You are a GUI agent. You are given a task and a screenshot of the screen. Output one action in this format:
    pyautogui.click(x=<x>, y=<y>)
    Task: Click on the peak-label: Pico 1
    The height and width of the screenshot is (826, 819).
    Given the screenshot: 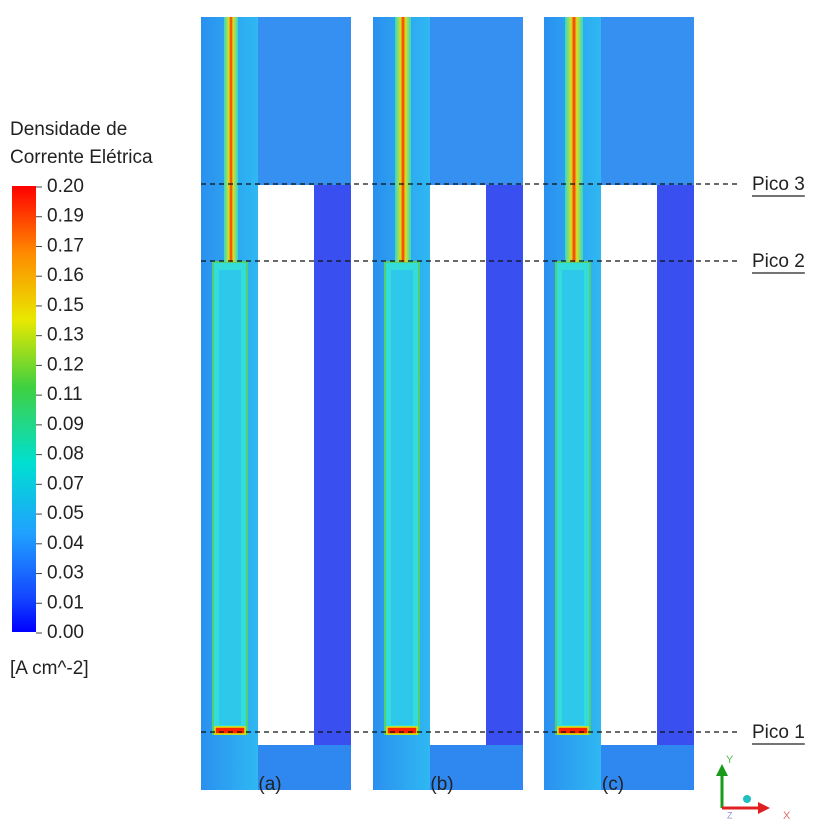 What is the action you would take?
    pyautogui.click(x=778, y=732)
    